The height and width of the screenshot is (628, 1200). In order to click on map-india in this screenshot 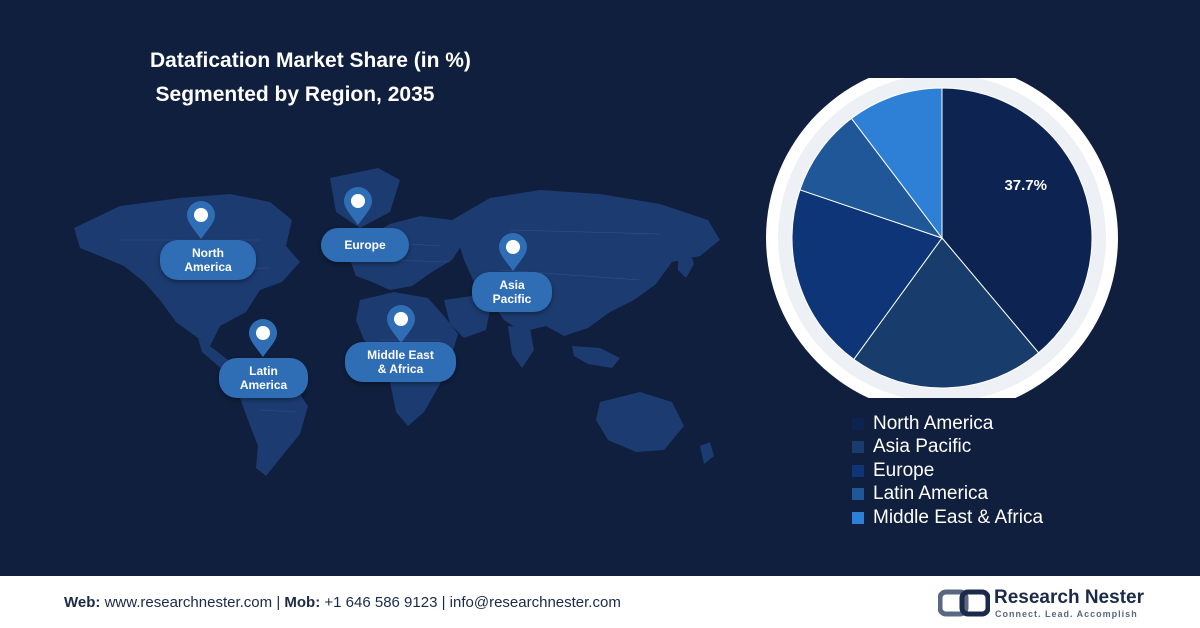, I will do `click(521, 347)`.